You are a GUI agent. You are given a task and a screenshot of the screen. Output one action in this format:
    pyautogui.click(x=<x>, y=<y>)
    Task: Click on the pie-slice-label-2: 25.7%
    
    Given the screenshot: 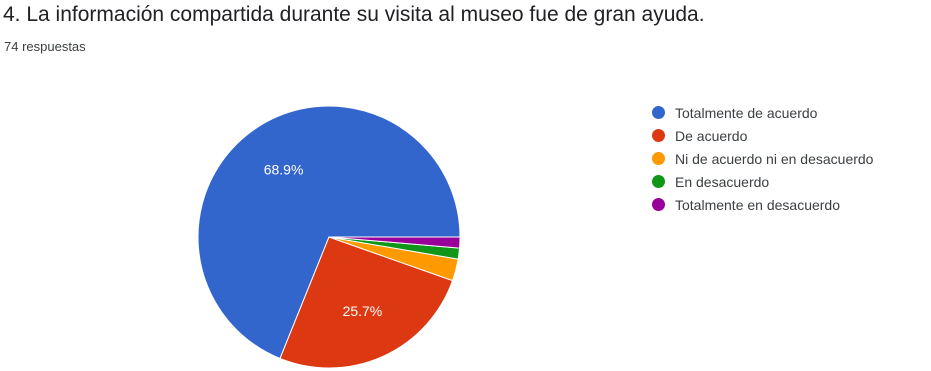 What is the action you would take?
    pyautogui.click(x=363, y=311)
    